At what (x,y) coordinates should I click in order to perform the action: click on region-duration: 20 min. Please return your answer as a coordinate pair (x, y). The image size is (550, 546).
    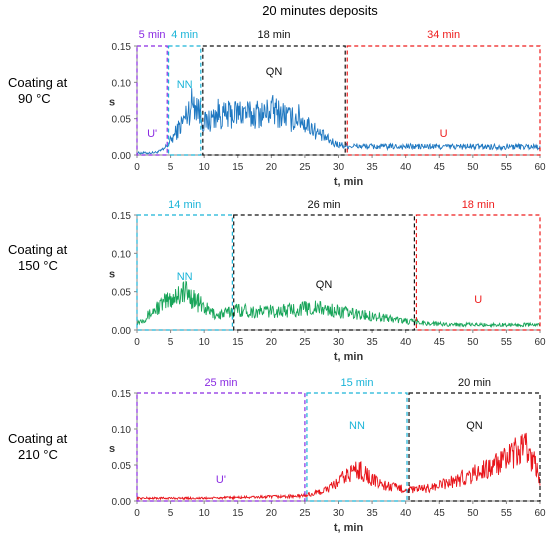
    Looking at the image, I should click on (474, 383).